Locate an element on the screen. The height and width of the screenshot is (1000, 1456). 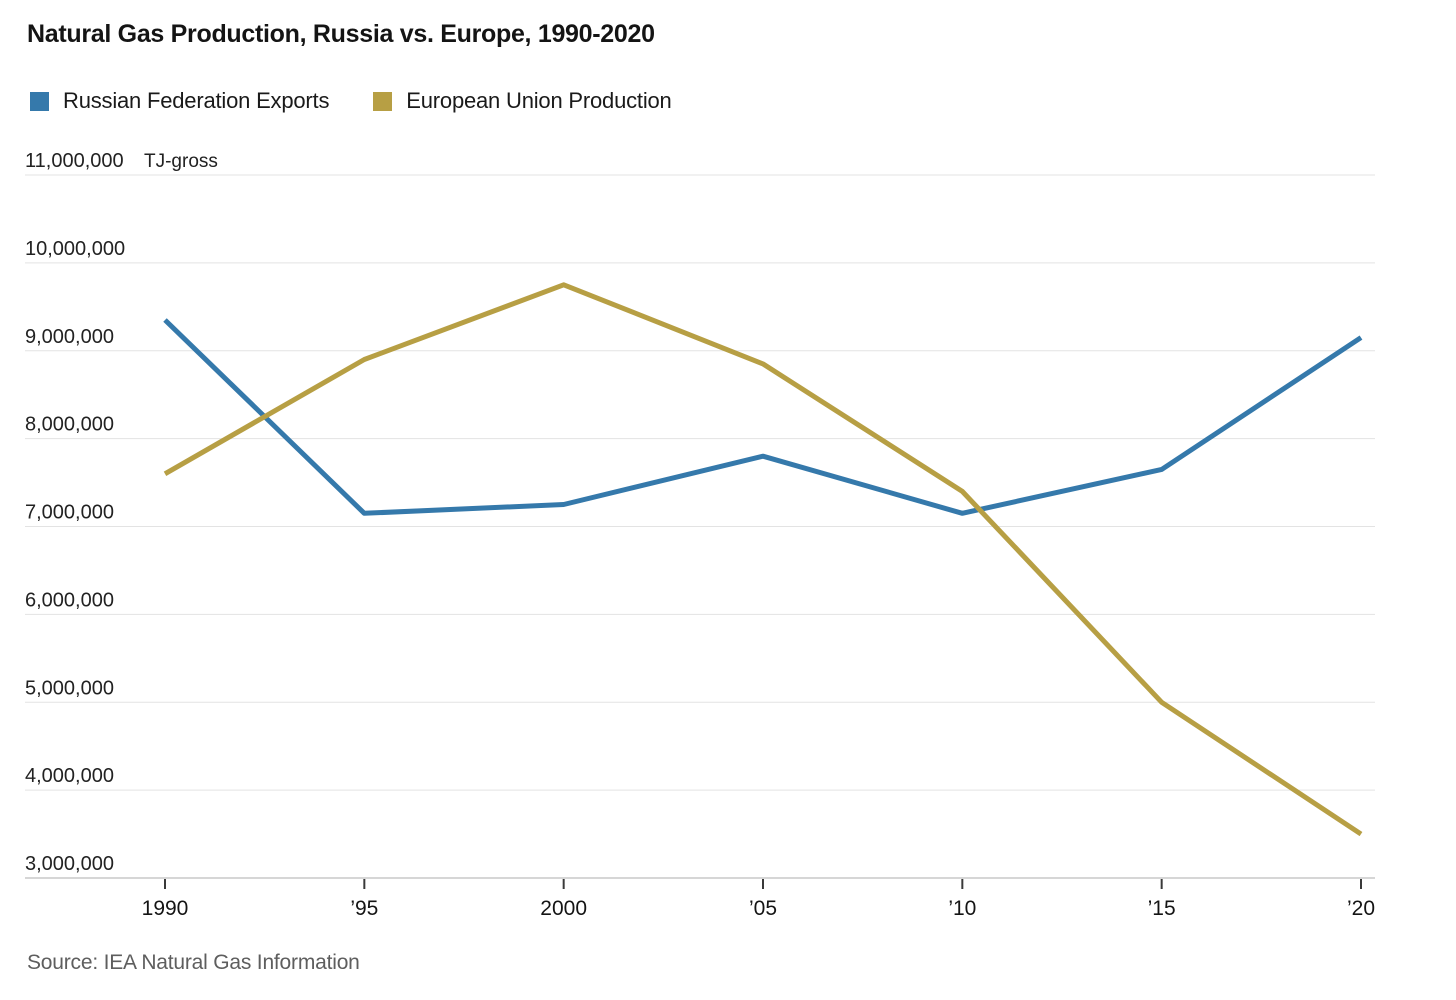
y-axis-label: 5,000,000 is located at coordinates (69, 688).